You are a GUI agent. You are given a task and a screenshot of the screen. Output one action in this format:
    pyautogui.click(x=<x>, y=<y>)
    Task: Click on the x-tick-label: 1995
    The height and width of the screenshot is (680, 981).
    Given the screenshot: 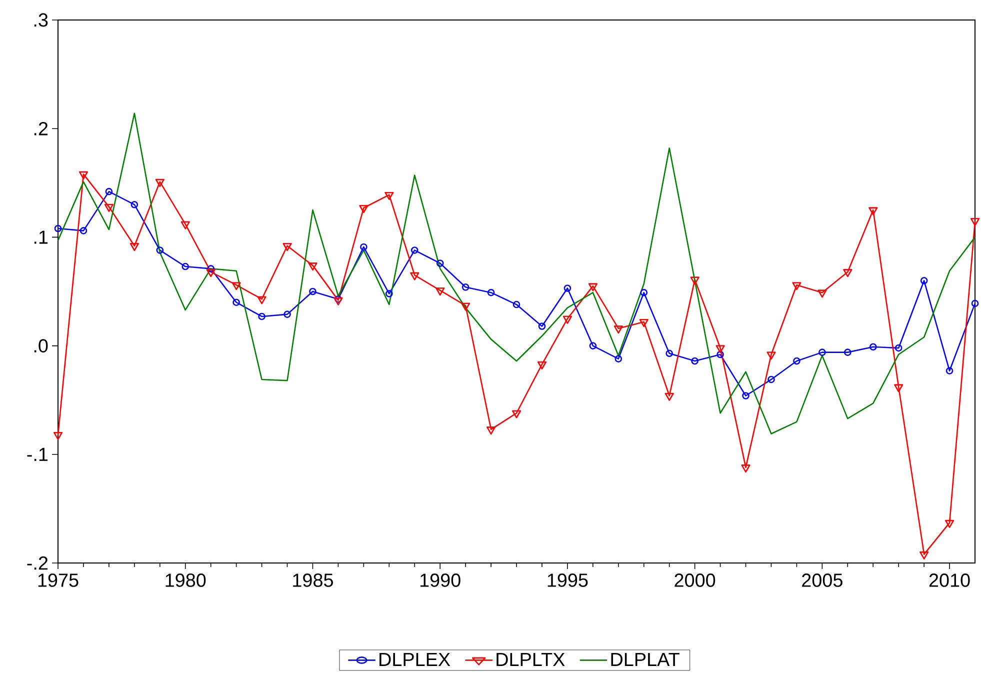 What is the action you would take?
    pyautogui.click(x=568, y=580)
    